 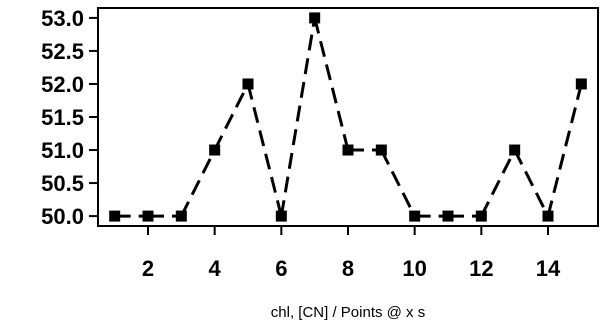 I want to click on x-tick-label: 8, so click(x=348, y=268).